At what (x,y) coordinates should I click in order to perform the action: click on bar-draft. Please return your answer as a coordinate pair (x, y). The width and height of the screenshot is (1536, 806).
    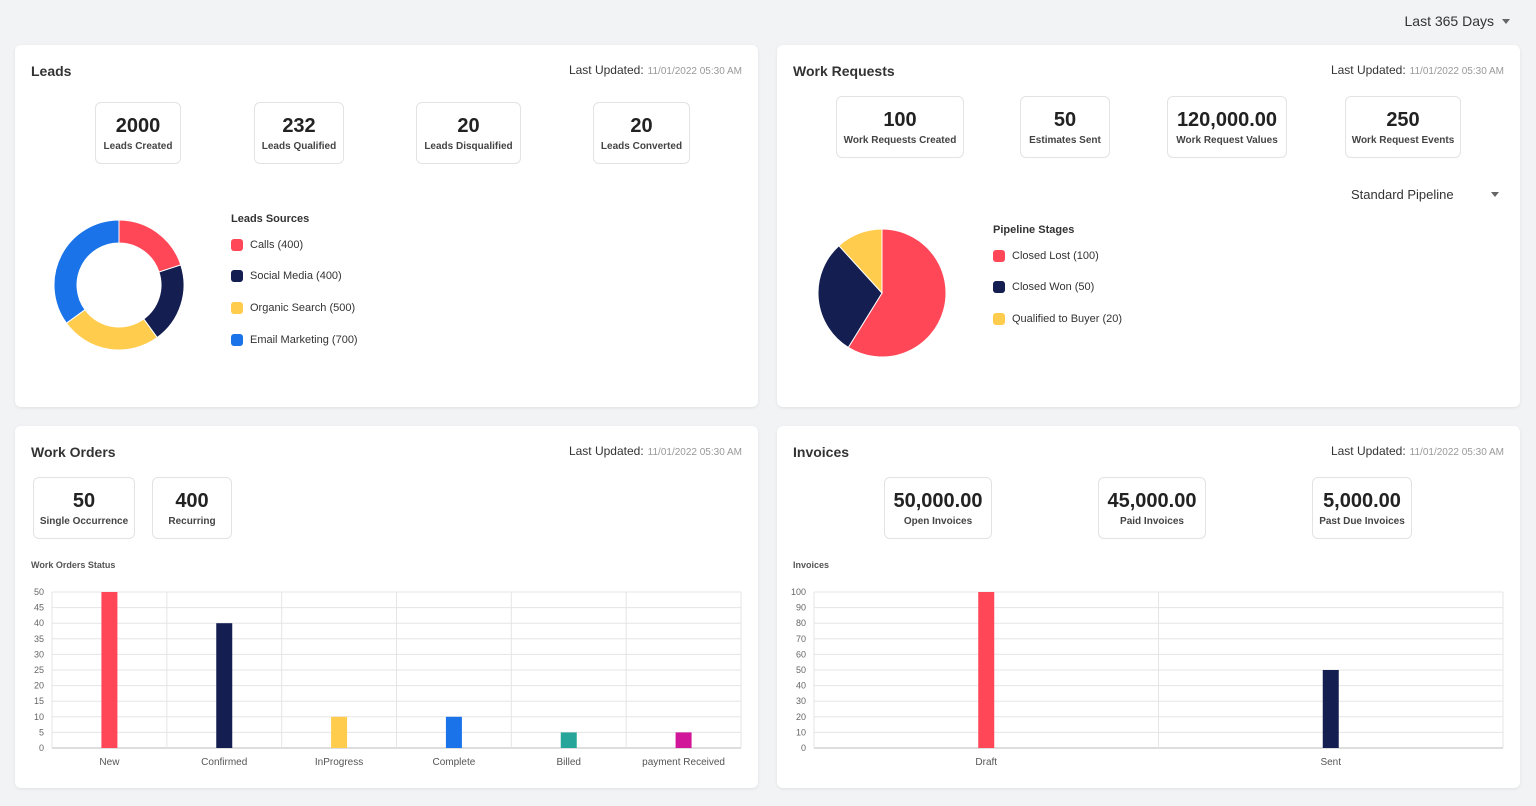
    Looking at the image, I should click on (986, 670).